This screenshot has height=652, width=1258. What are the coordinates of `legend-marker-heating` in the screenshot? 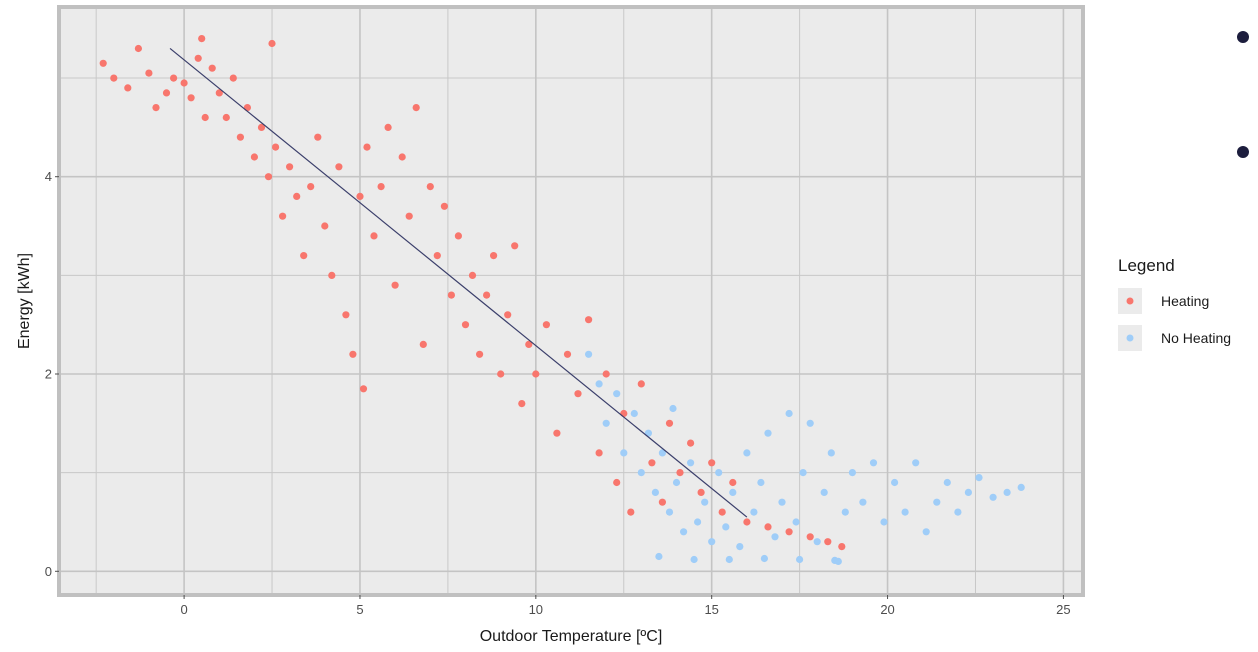 It's located at (1130, 301).